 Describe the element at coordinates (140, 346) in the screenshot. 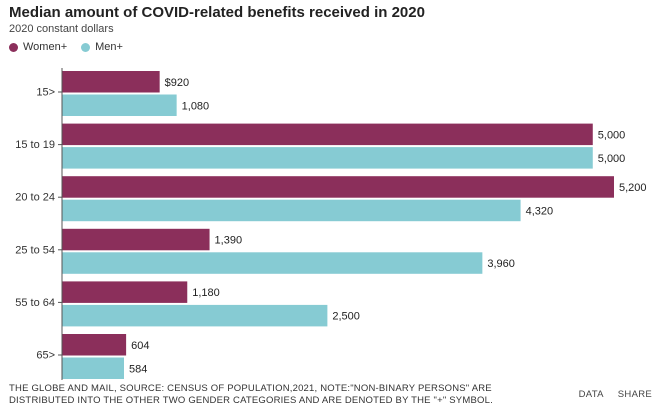

I see `data-label: 604` at that location.